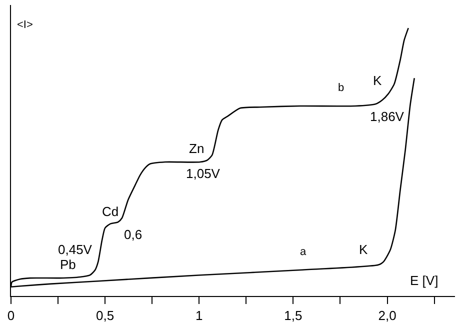  What do you see at coordinates (68, 264) in the screenshot?
I see `annotation: Pb` at bounding box center [68, 264].